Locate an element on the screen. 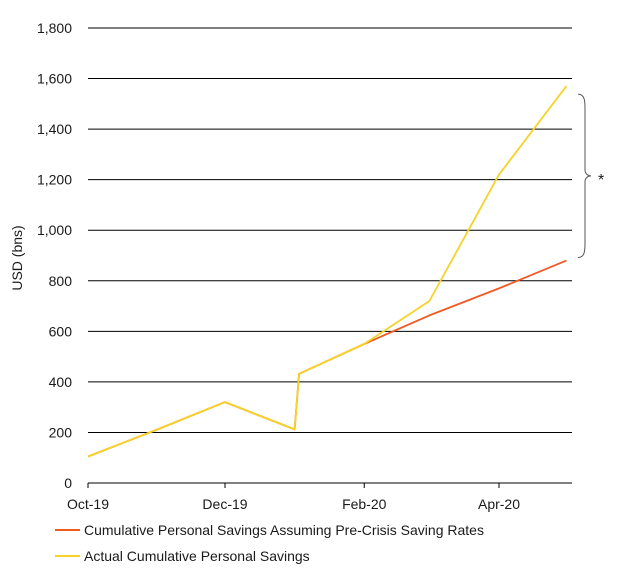 Image resolution: width=619 pixels, height=579 pixels. y-tick-label: 200 is located at coordinates (61, 432).